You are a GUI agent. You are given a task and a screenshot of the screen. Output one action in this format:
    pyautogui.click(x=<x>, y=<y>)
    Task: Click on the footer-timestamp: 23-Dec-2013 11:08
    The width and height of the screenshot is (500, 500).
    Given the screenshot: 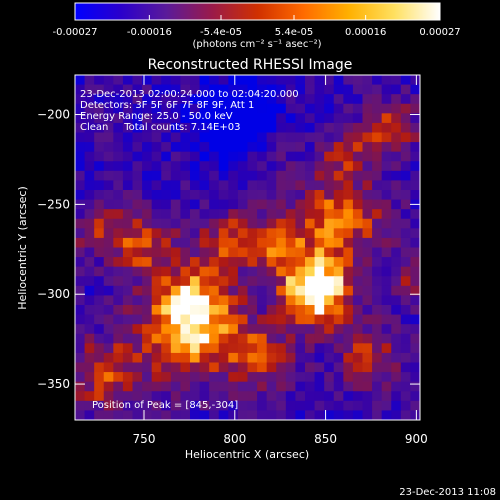 What is the action you would take?
    pyautogui.click(x=447, y=492)
    